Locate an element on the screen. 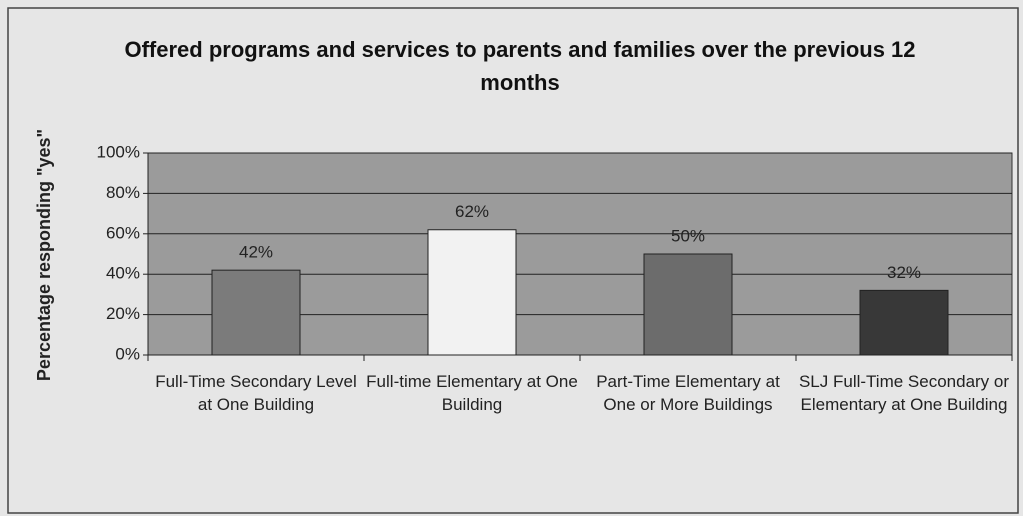 This screenshot has width=1023, height=516. y-tick-label: 60% is located at coordinates (123, 232).